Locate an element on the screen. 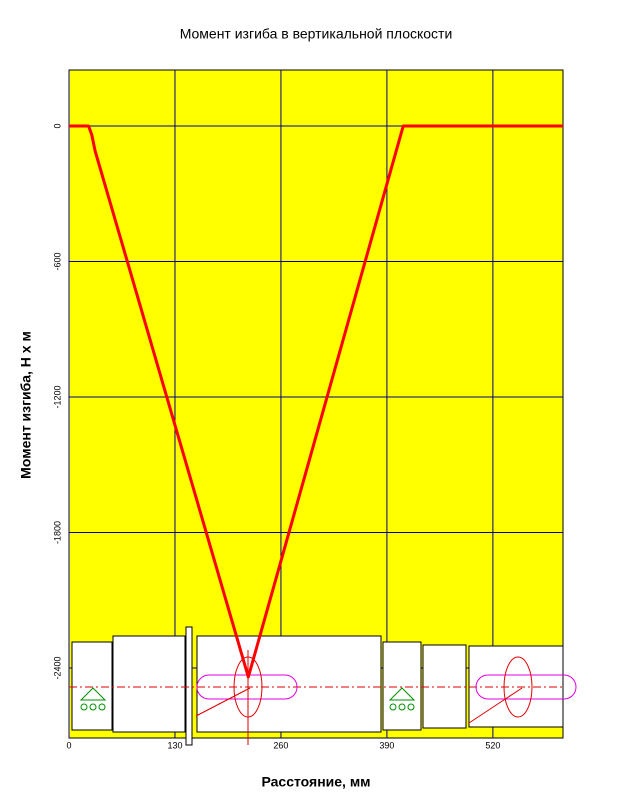 The height and width of the screenshot is (809, 632). x-tick-label: 520 is located at coordinates (492, 745).